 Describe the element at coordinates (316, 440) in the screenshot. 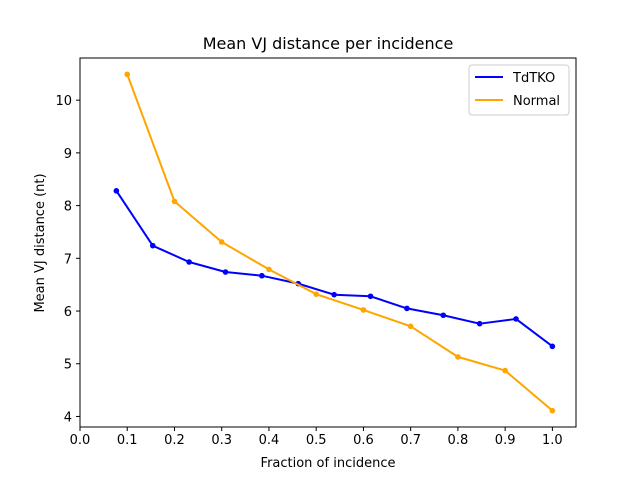

I see `x-tick-label: 0.5` at that location.